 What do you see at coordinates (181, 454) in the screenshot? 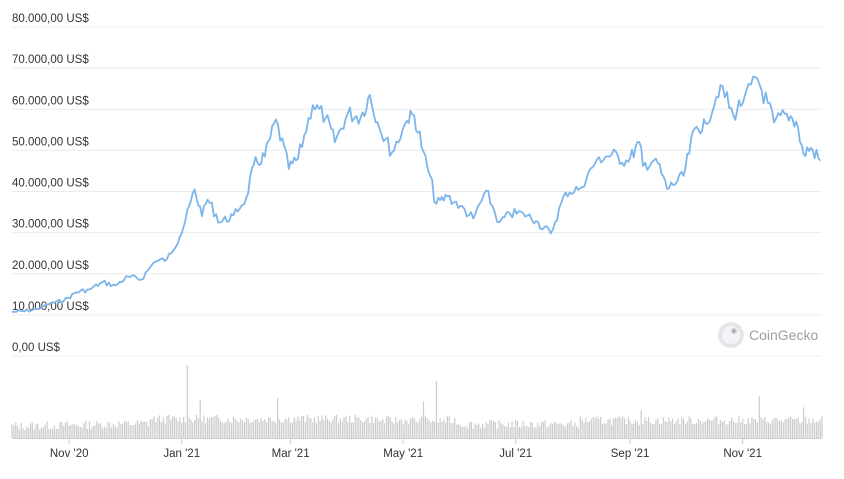
I see `x-tick-label: Jan '21` at bounding box center [181, 454].